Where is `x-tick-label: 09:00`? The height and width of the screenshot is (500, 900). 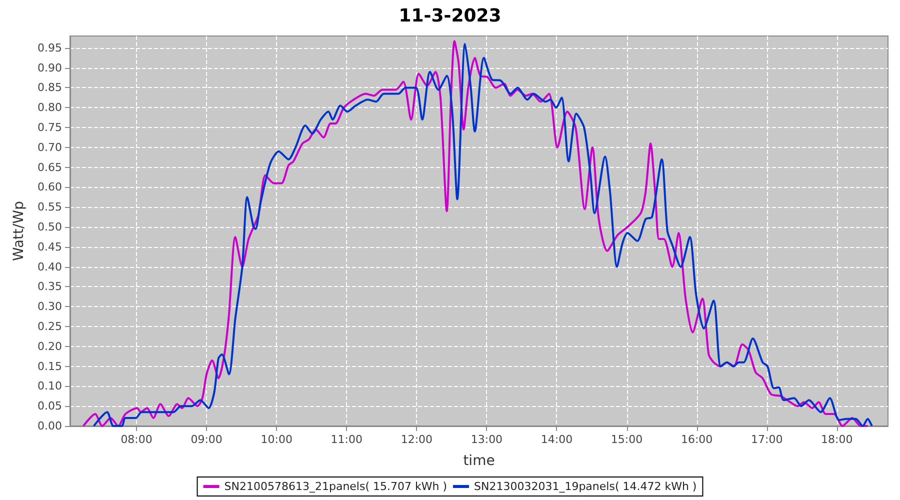
x-tick-label: 09:00 is located at coordinates (206, 439).